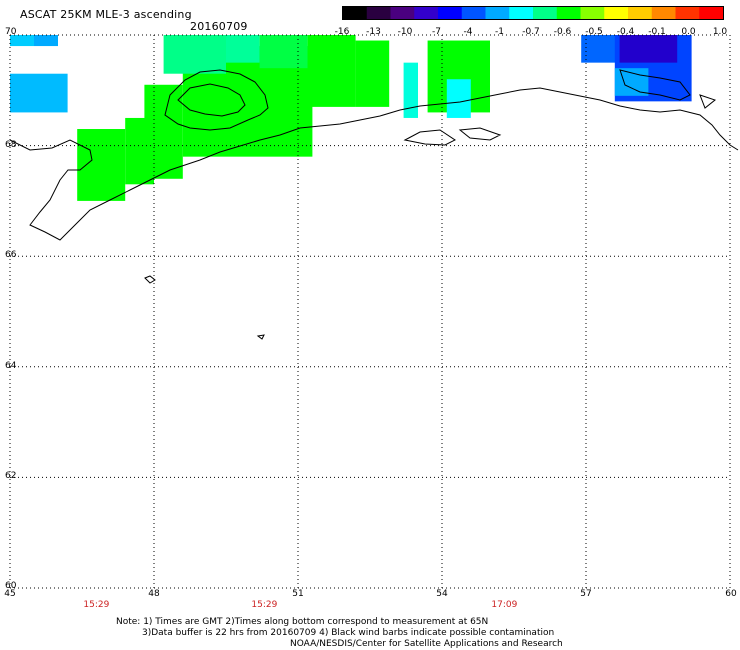  What do you see at coordinates (298, 594) in the screenshot?
I see `longitude-label: 51` at bounding box center [298, 594].